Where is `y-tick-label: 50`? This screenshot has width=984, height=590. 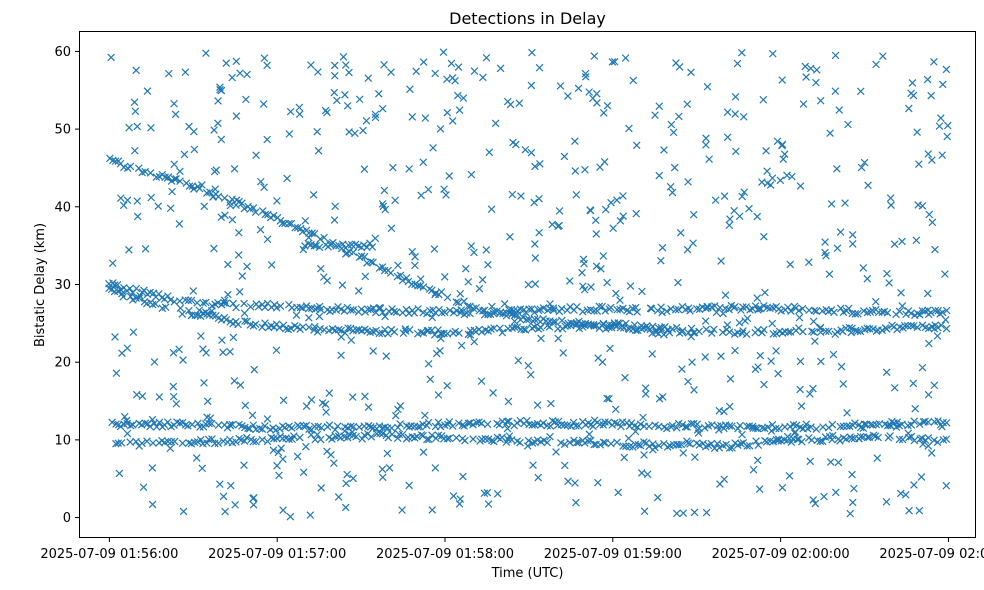 y-tick-label: 50 is located at coordinates (62, 130).